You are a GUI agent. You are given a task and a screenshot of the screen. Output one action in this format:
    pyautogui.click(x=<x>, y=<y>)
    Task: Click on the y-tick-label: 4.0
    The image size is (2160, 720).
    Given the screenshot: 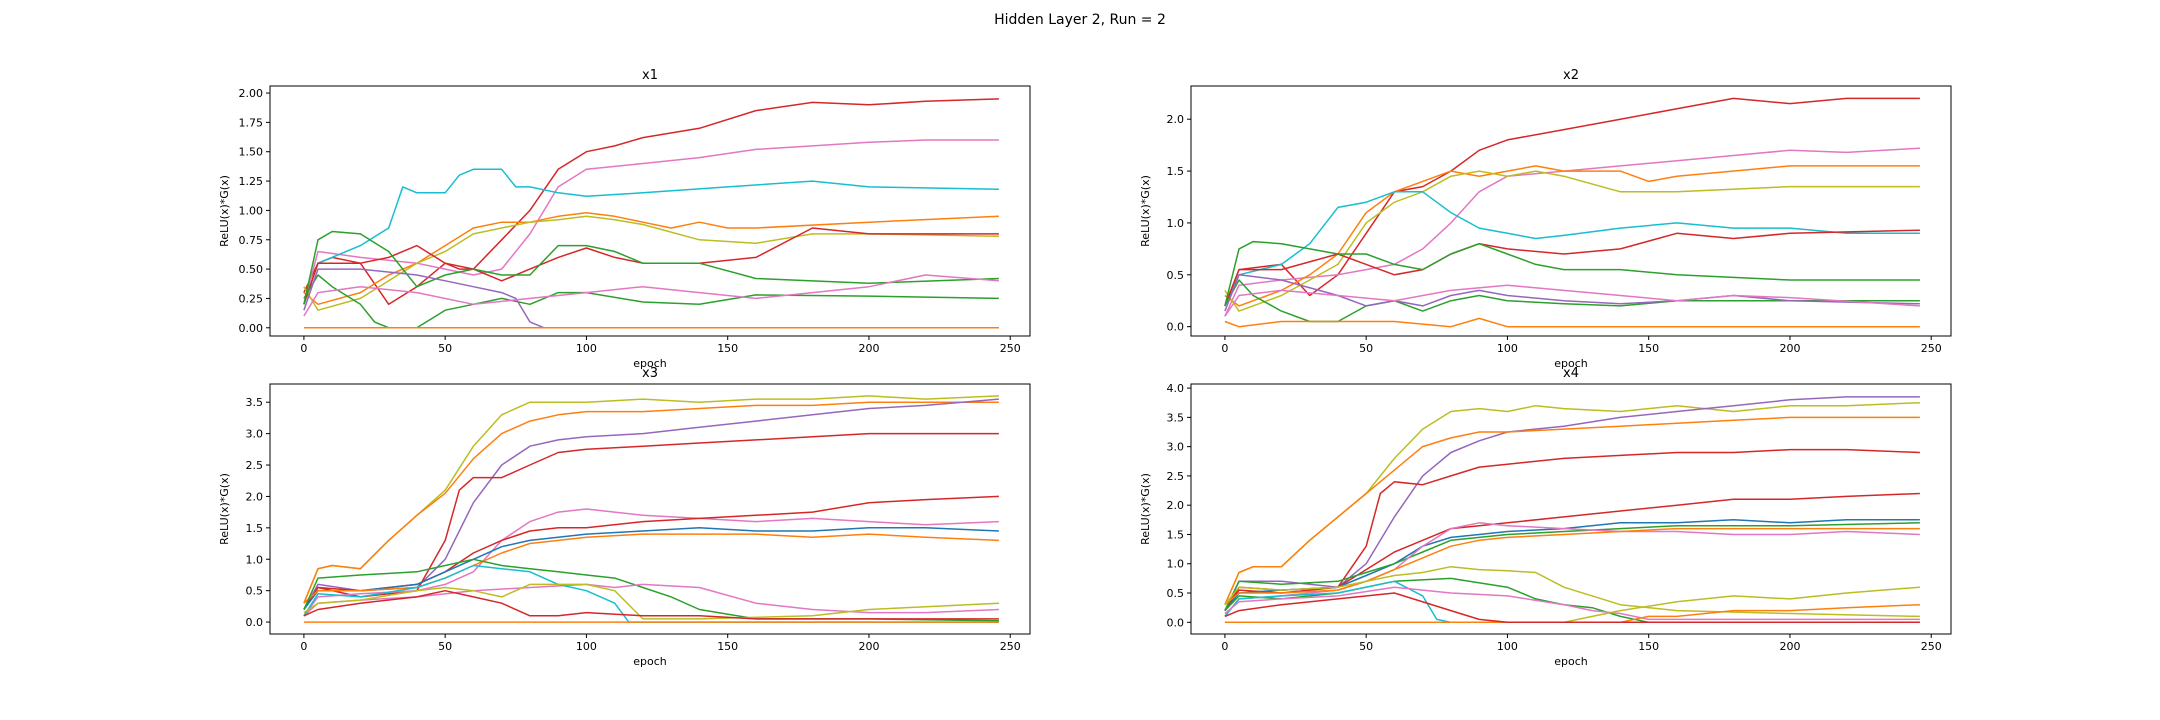 What is the action you would take?
    pyautogui.click(x=1176, y=388)
    